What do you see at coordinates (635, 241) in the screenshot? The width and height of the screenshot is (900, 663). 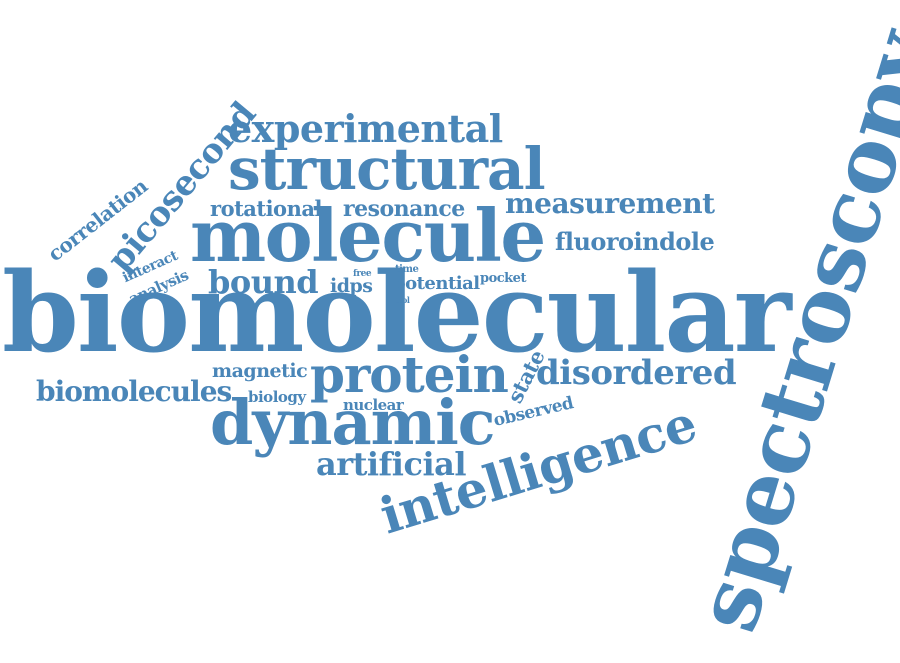 I see `word-fluoroindole: fluoroindole` at bounding box center [635, 241].